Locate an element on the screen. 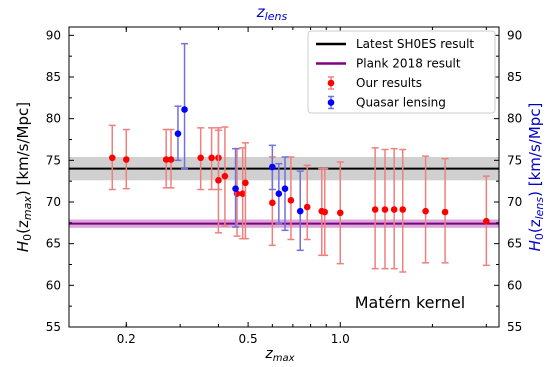 The image size is (551, 367). x-tick-label: 0.5 is located at coordinates (248, 339).